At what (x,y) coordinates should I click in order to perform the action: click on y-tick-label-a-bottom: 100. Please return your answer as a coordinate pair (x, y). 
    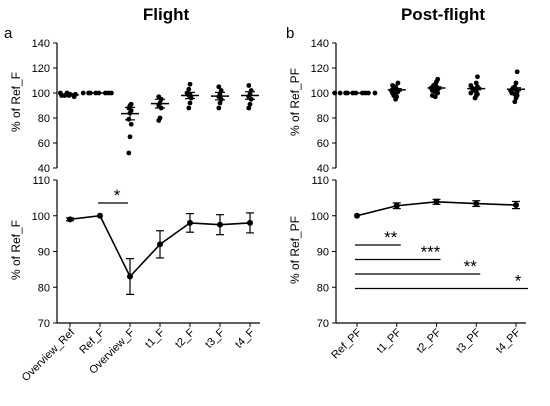
    Looking at the image, I should click on (41, 217).